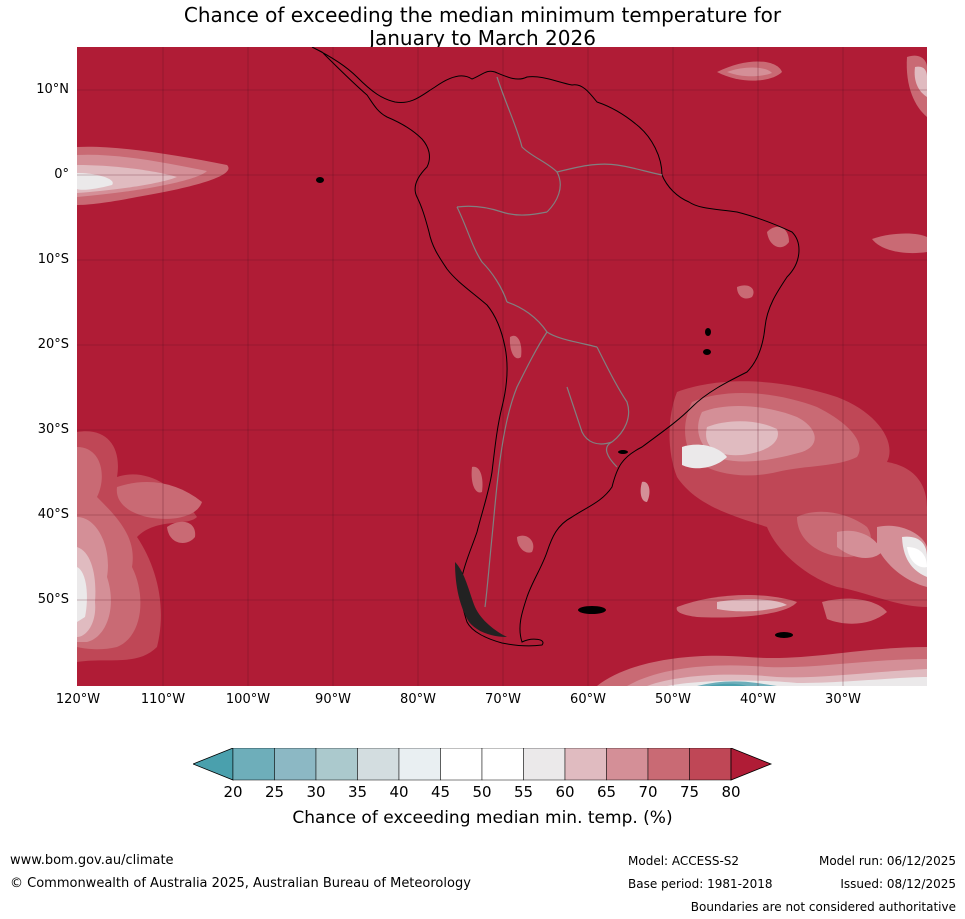  What do you see at coordinates (92, 860) in the screenshot?
I see `footer-website: www.bom.gov.au/climate` at bounding box center [92, 860].